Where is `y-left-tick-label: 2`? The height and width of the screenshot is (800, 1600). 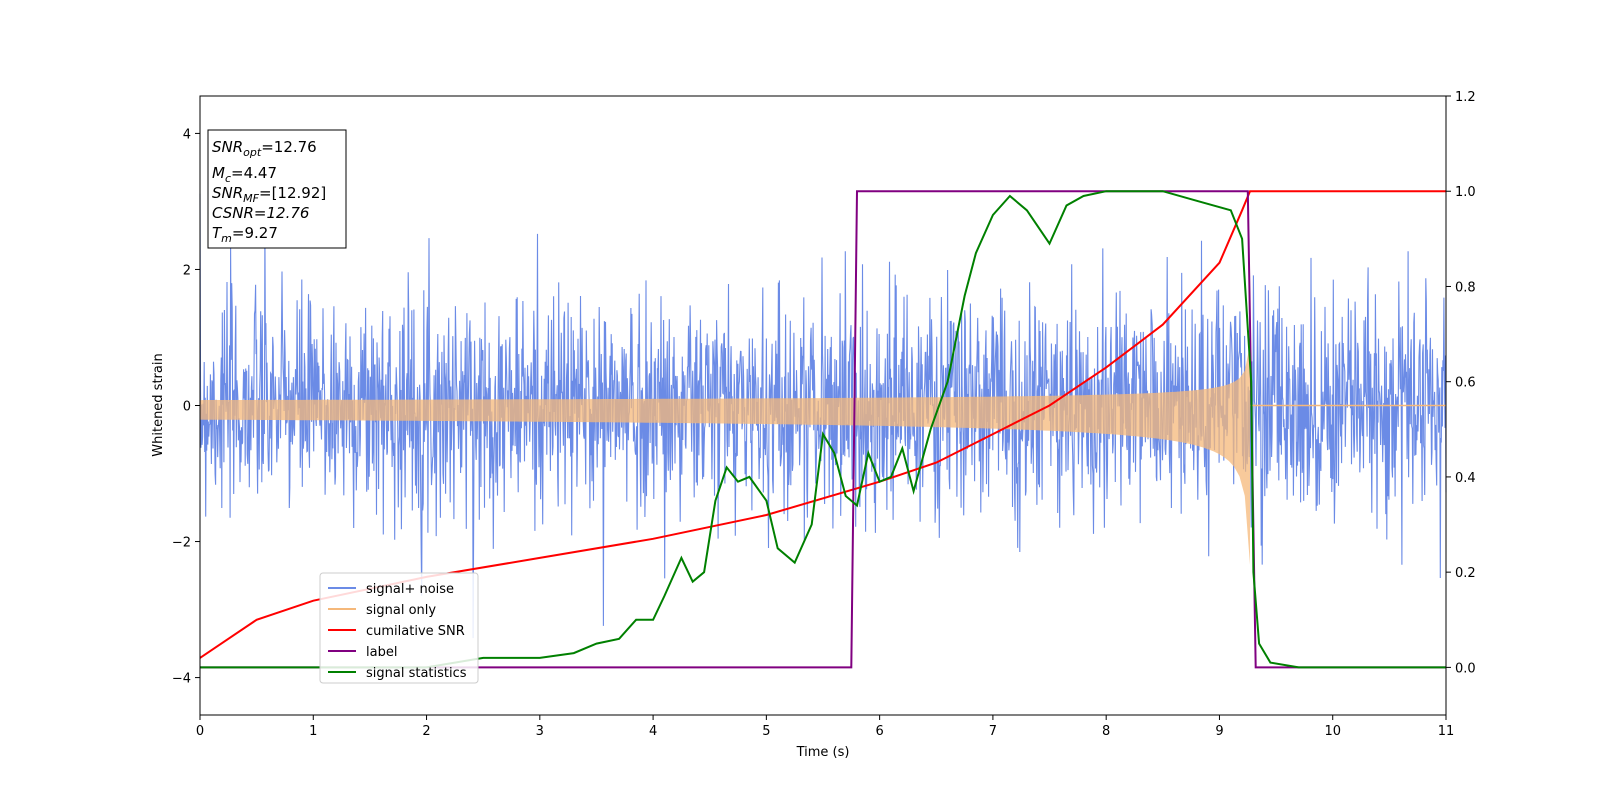 y-left-tick-label: 2 is located at coordinates (187, 270).